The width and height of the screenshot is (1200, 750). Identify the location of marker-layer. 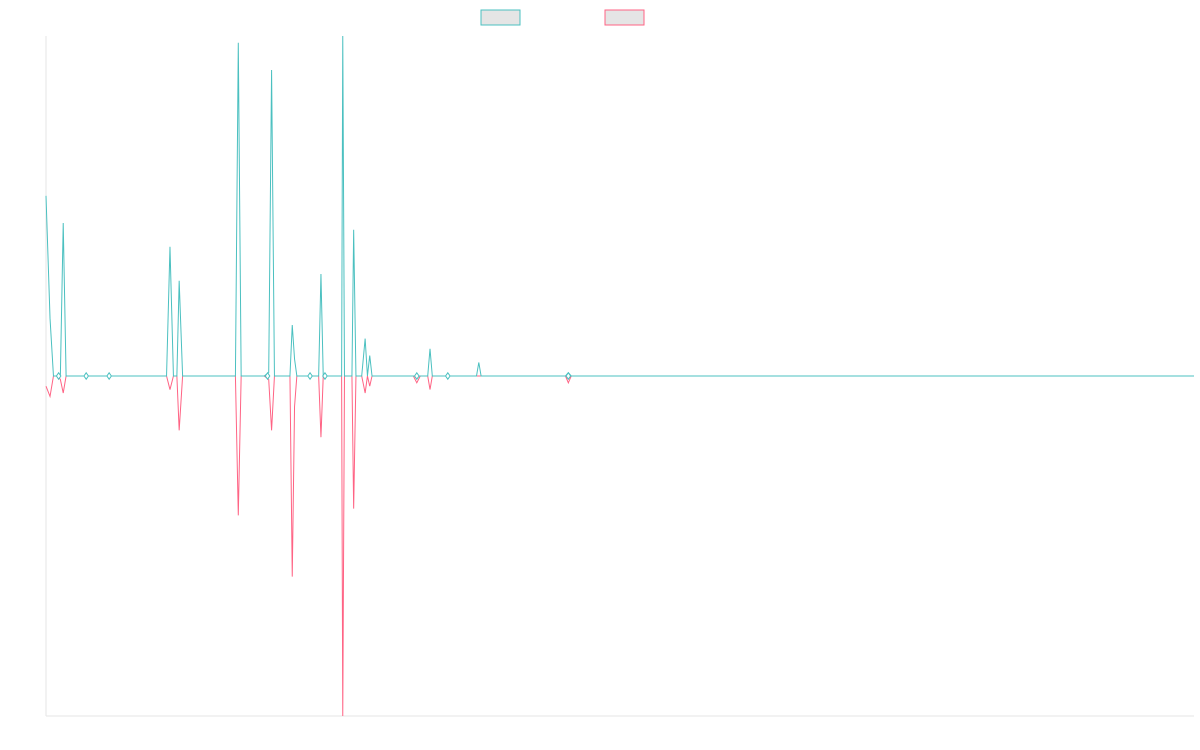
(313, 376).